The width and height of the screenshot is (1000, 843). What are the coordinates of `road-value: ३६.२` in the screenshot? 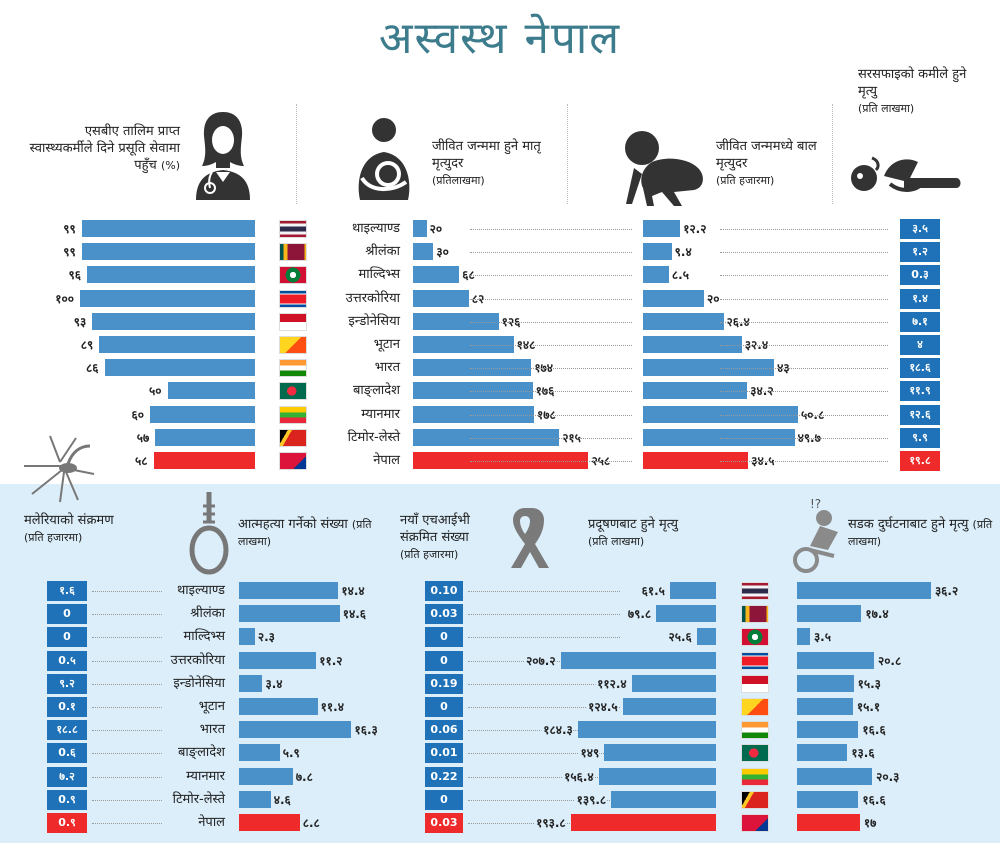 It's located at (946, 591).